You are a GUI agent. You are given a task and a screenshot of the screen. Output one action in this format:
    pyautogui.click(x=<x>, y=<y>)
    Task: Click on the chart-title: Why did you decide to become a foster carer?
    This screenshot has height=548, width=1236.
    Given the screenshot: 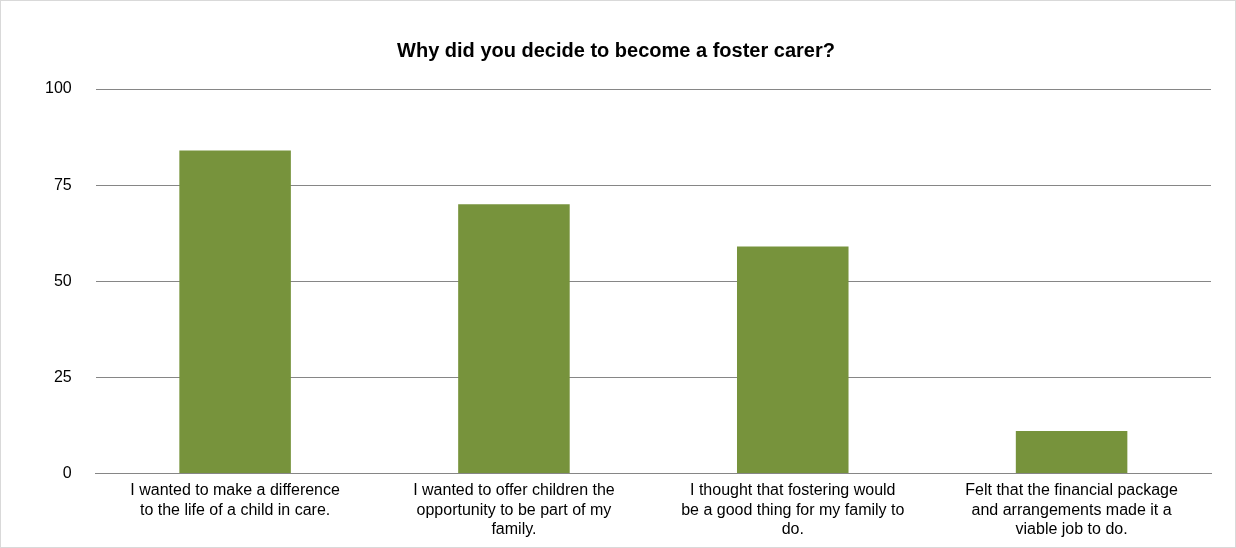 What is the action you would take?
    pyautogui.click(x=616, y=49)
    